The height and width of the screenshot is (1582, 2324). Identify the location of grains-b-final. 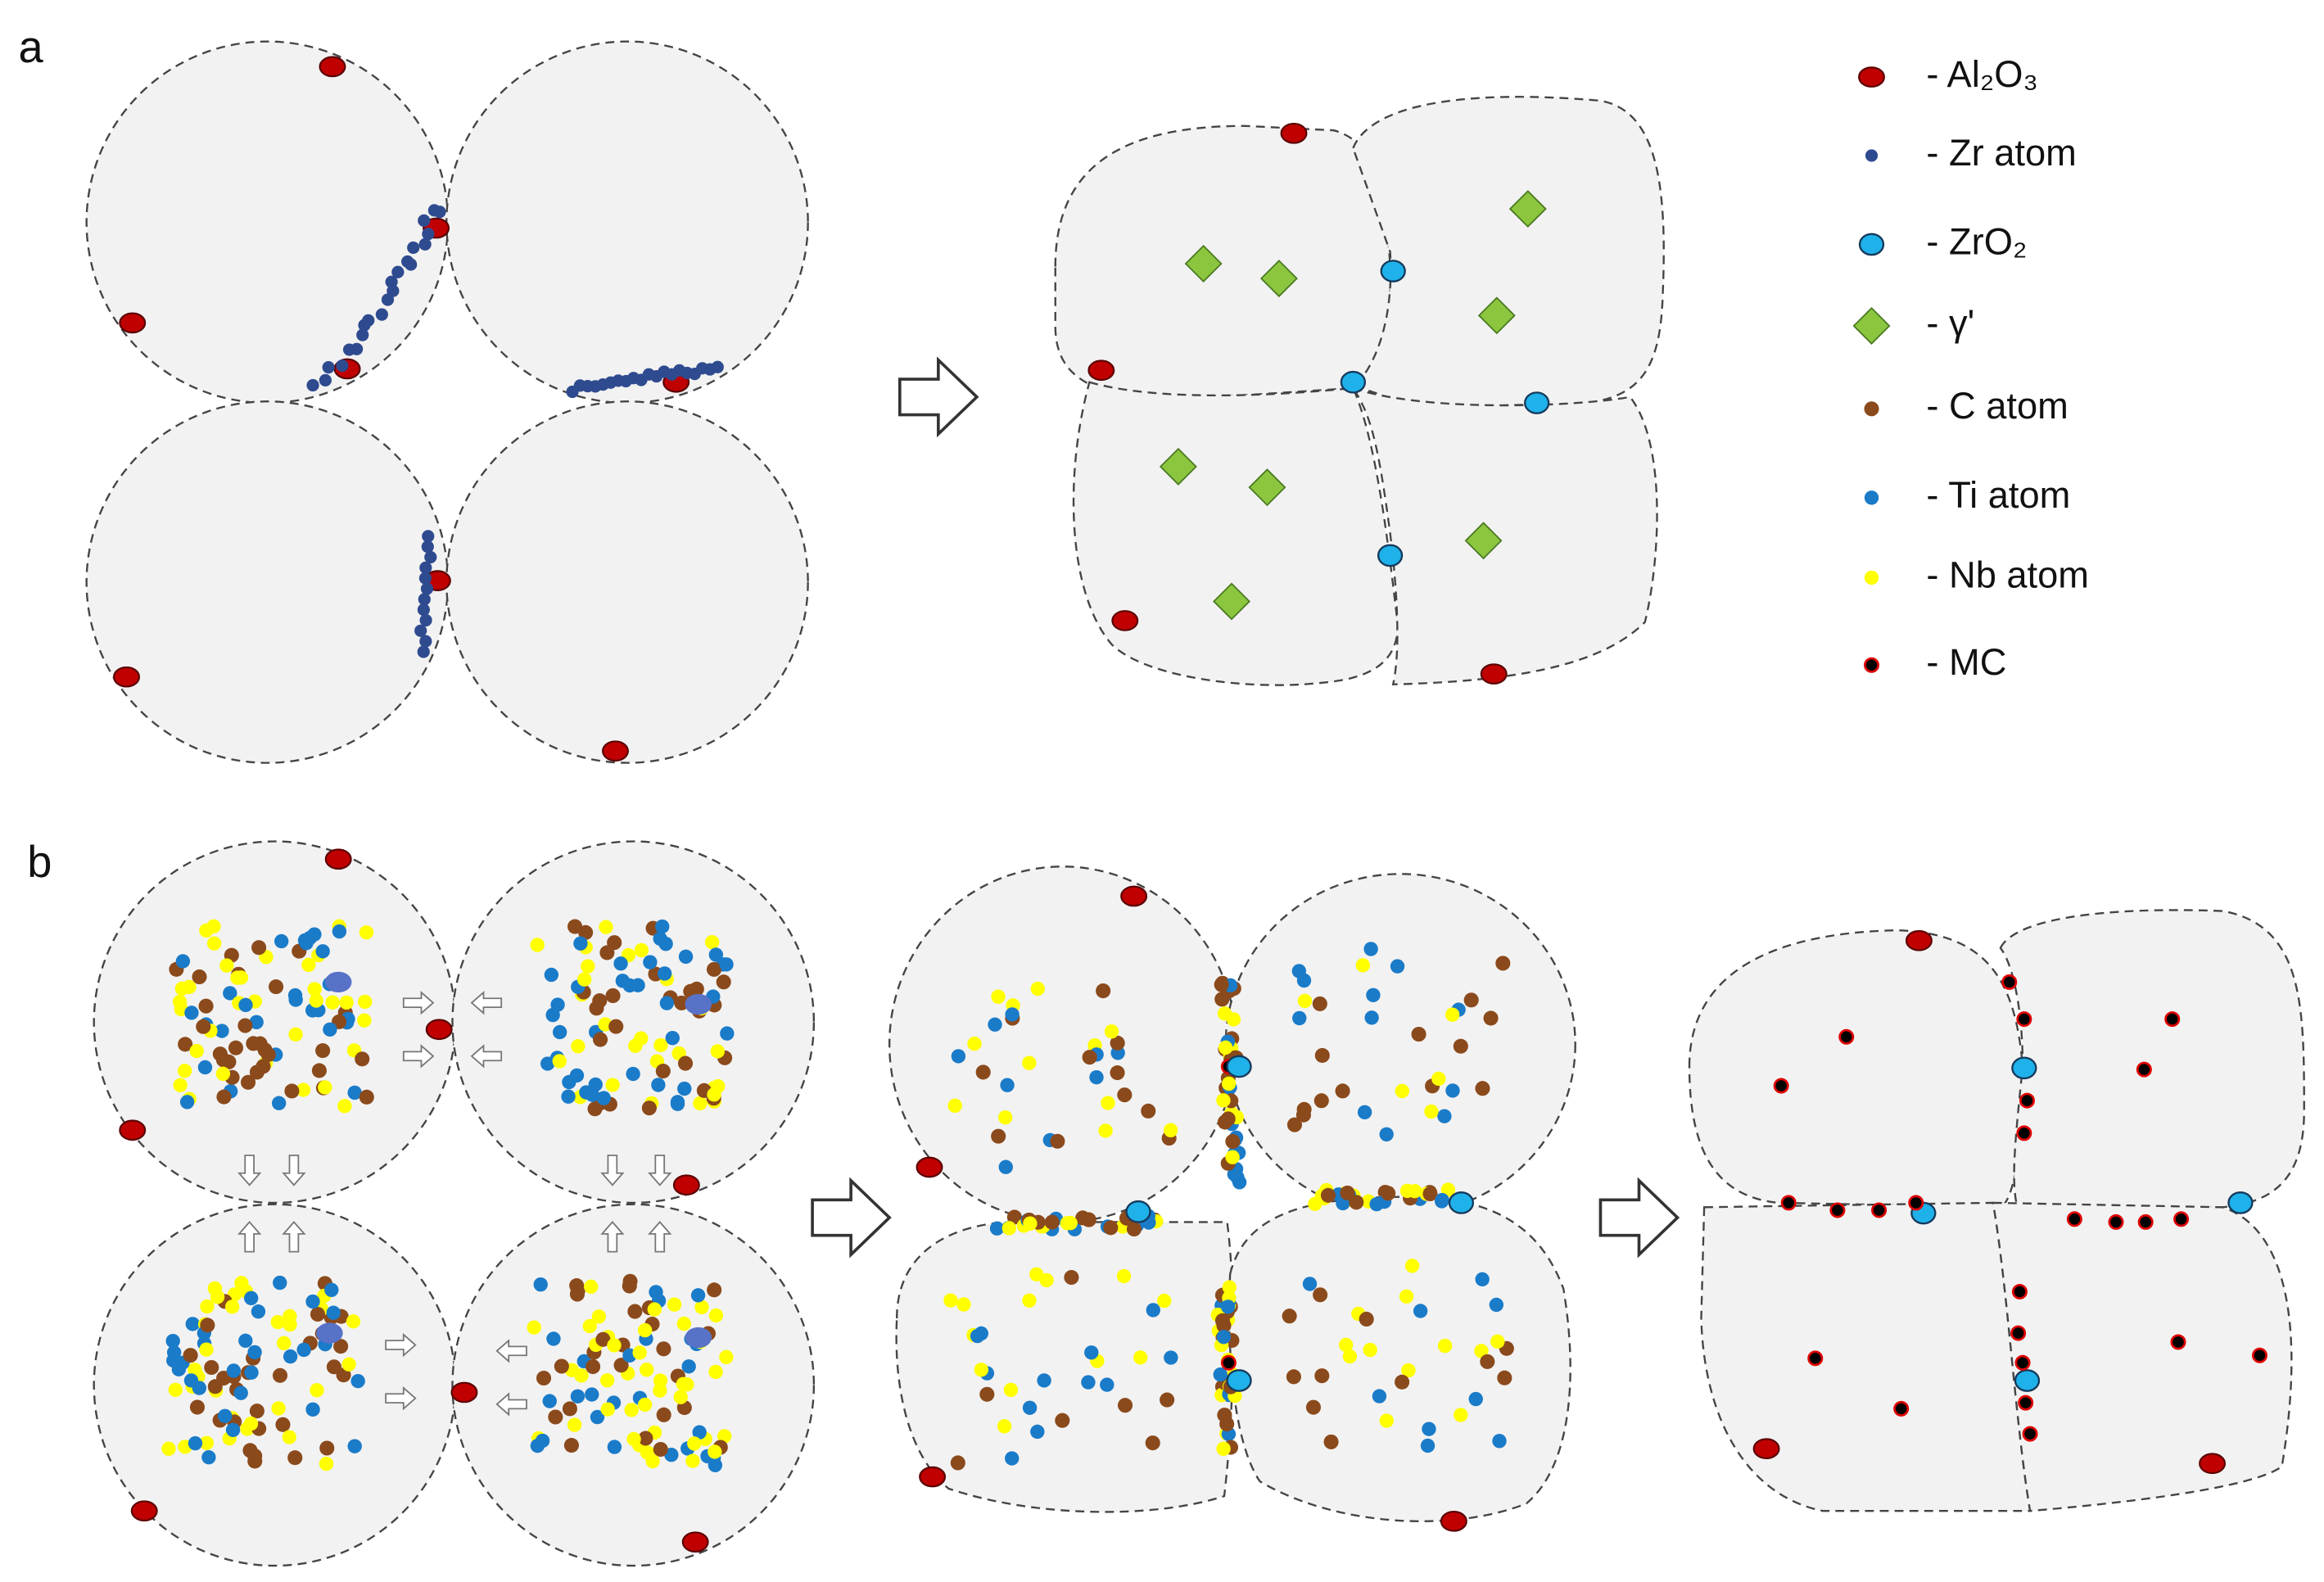
(1996, 1210).